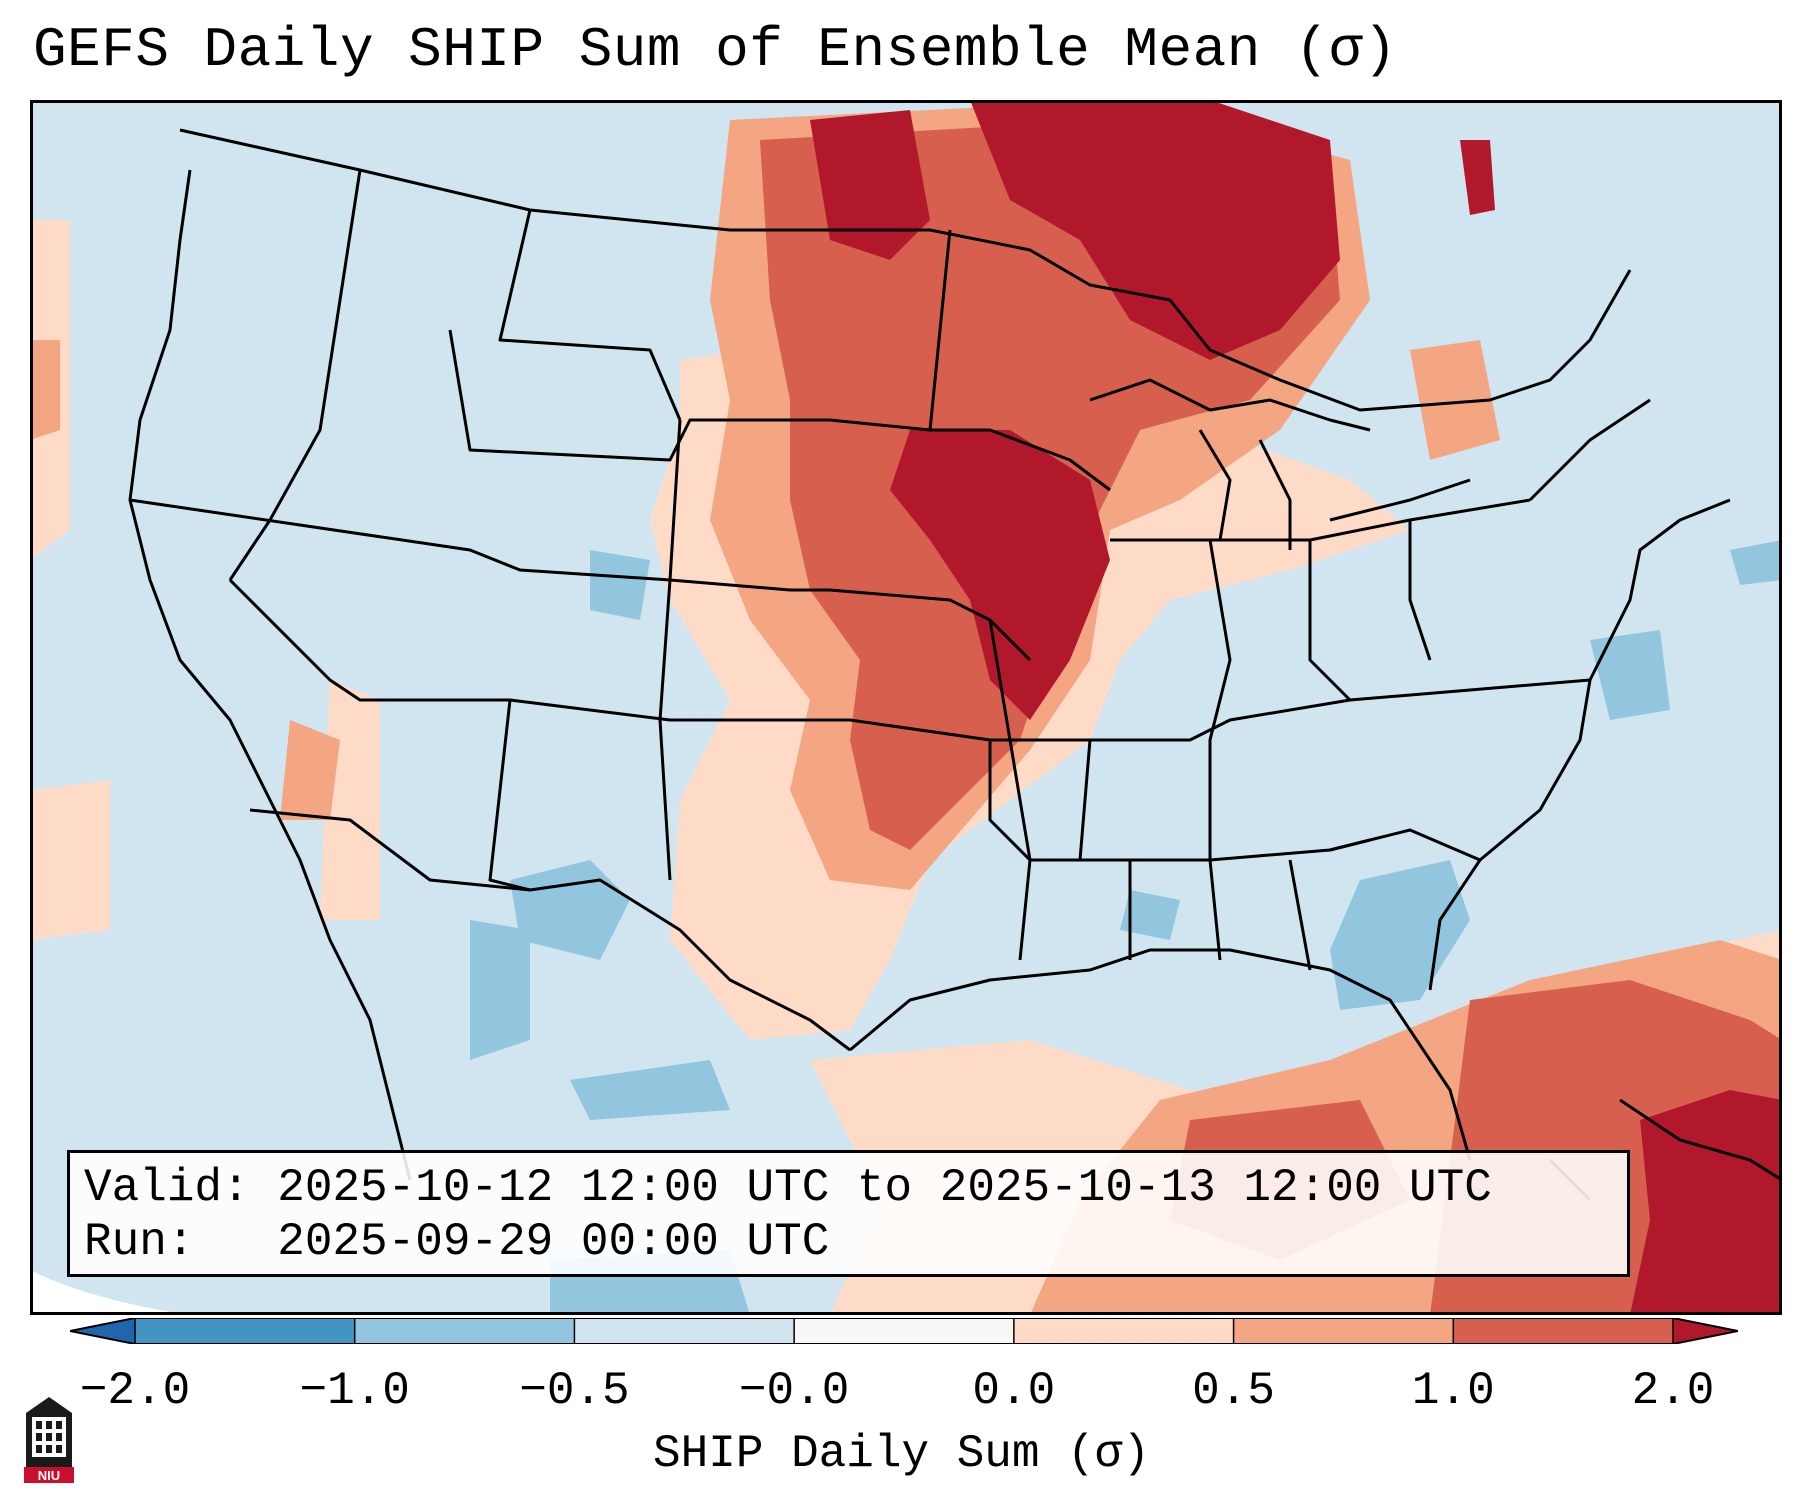  I want to click on colorbar-extend-high, so click(1705, 1331).